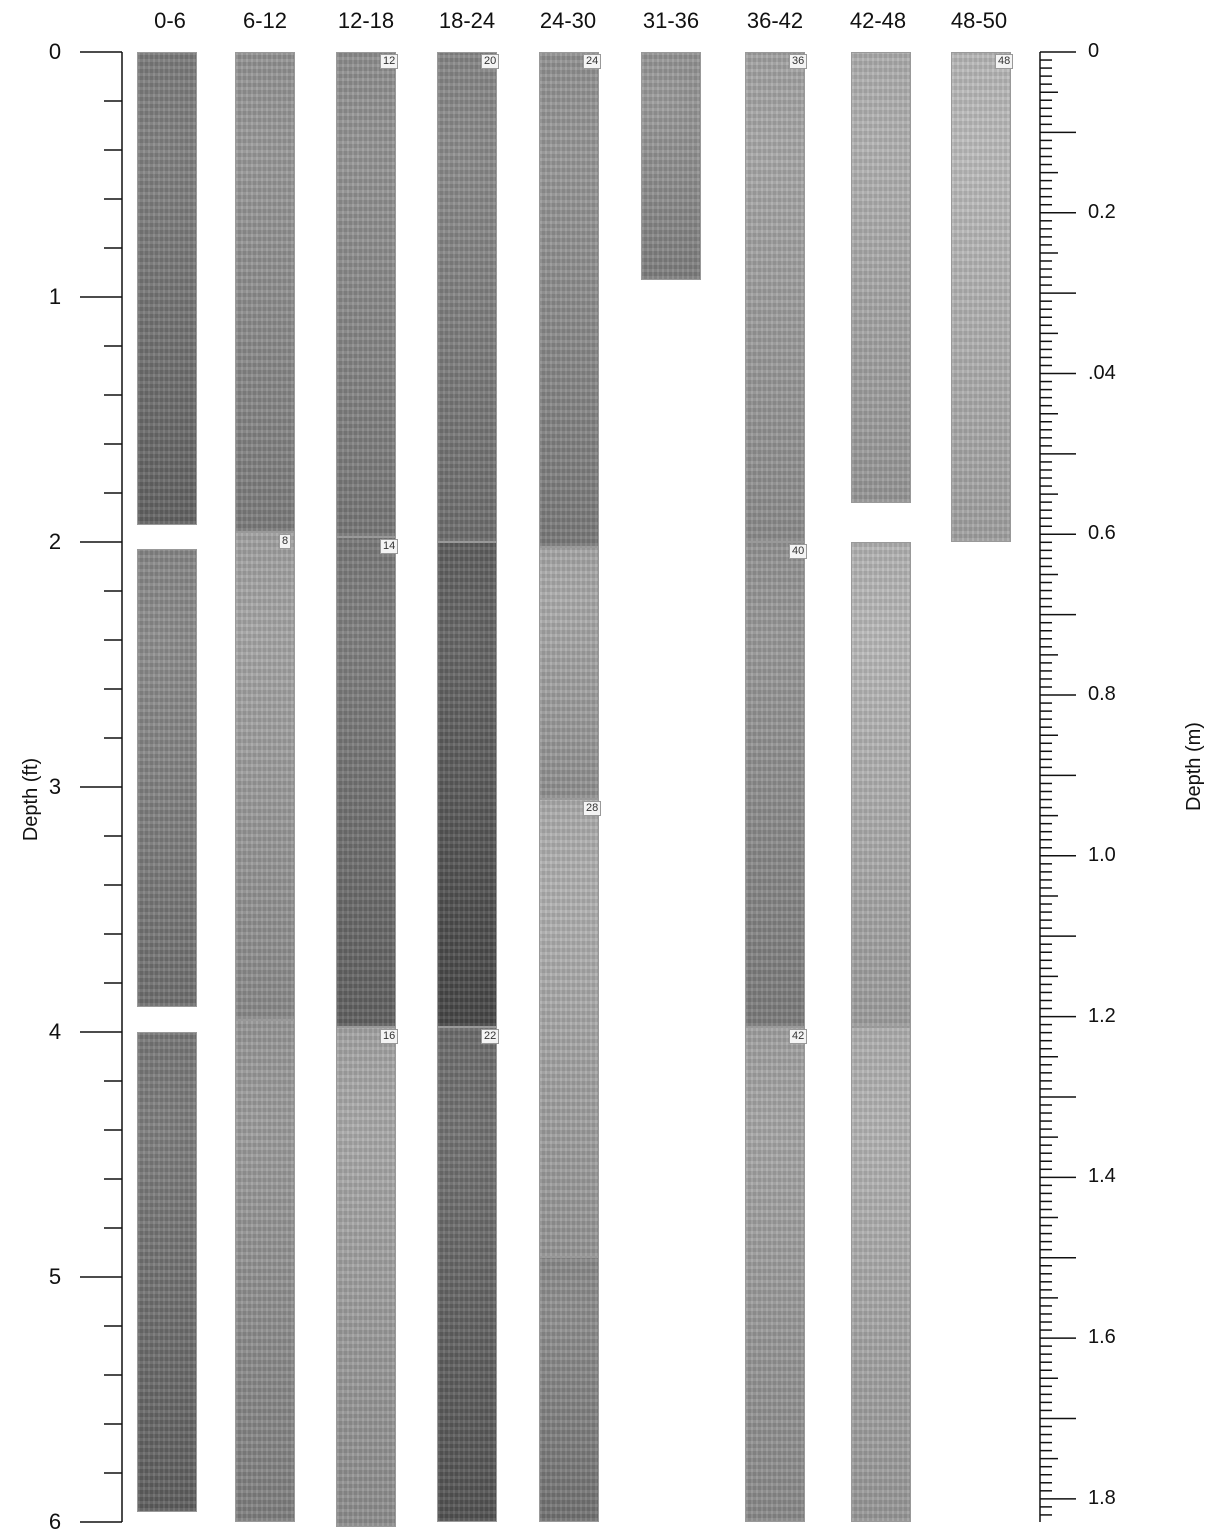  Describe the element at coordinates (1102, 372) in the screenshot. I see `right-axis-tick-label: .04` at that location.